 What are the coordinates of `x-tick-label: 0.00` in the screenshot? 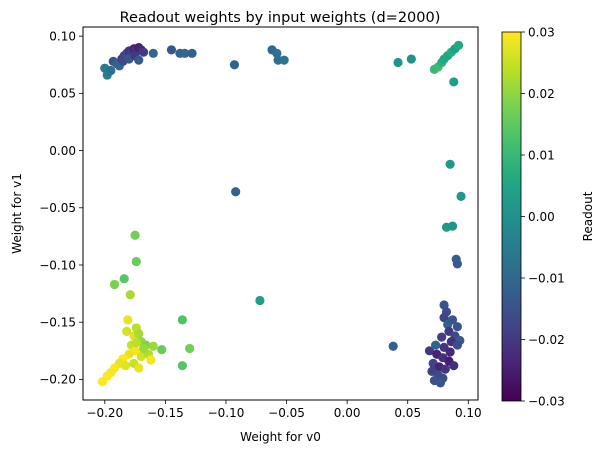 It's located at (347, 413).